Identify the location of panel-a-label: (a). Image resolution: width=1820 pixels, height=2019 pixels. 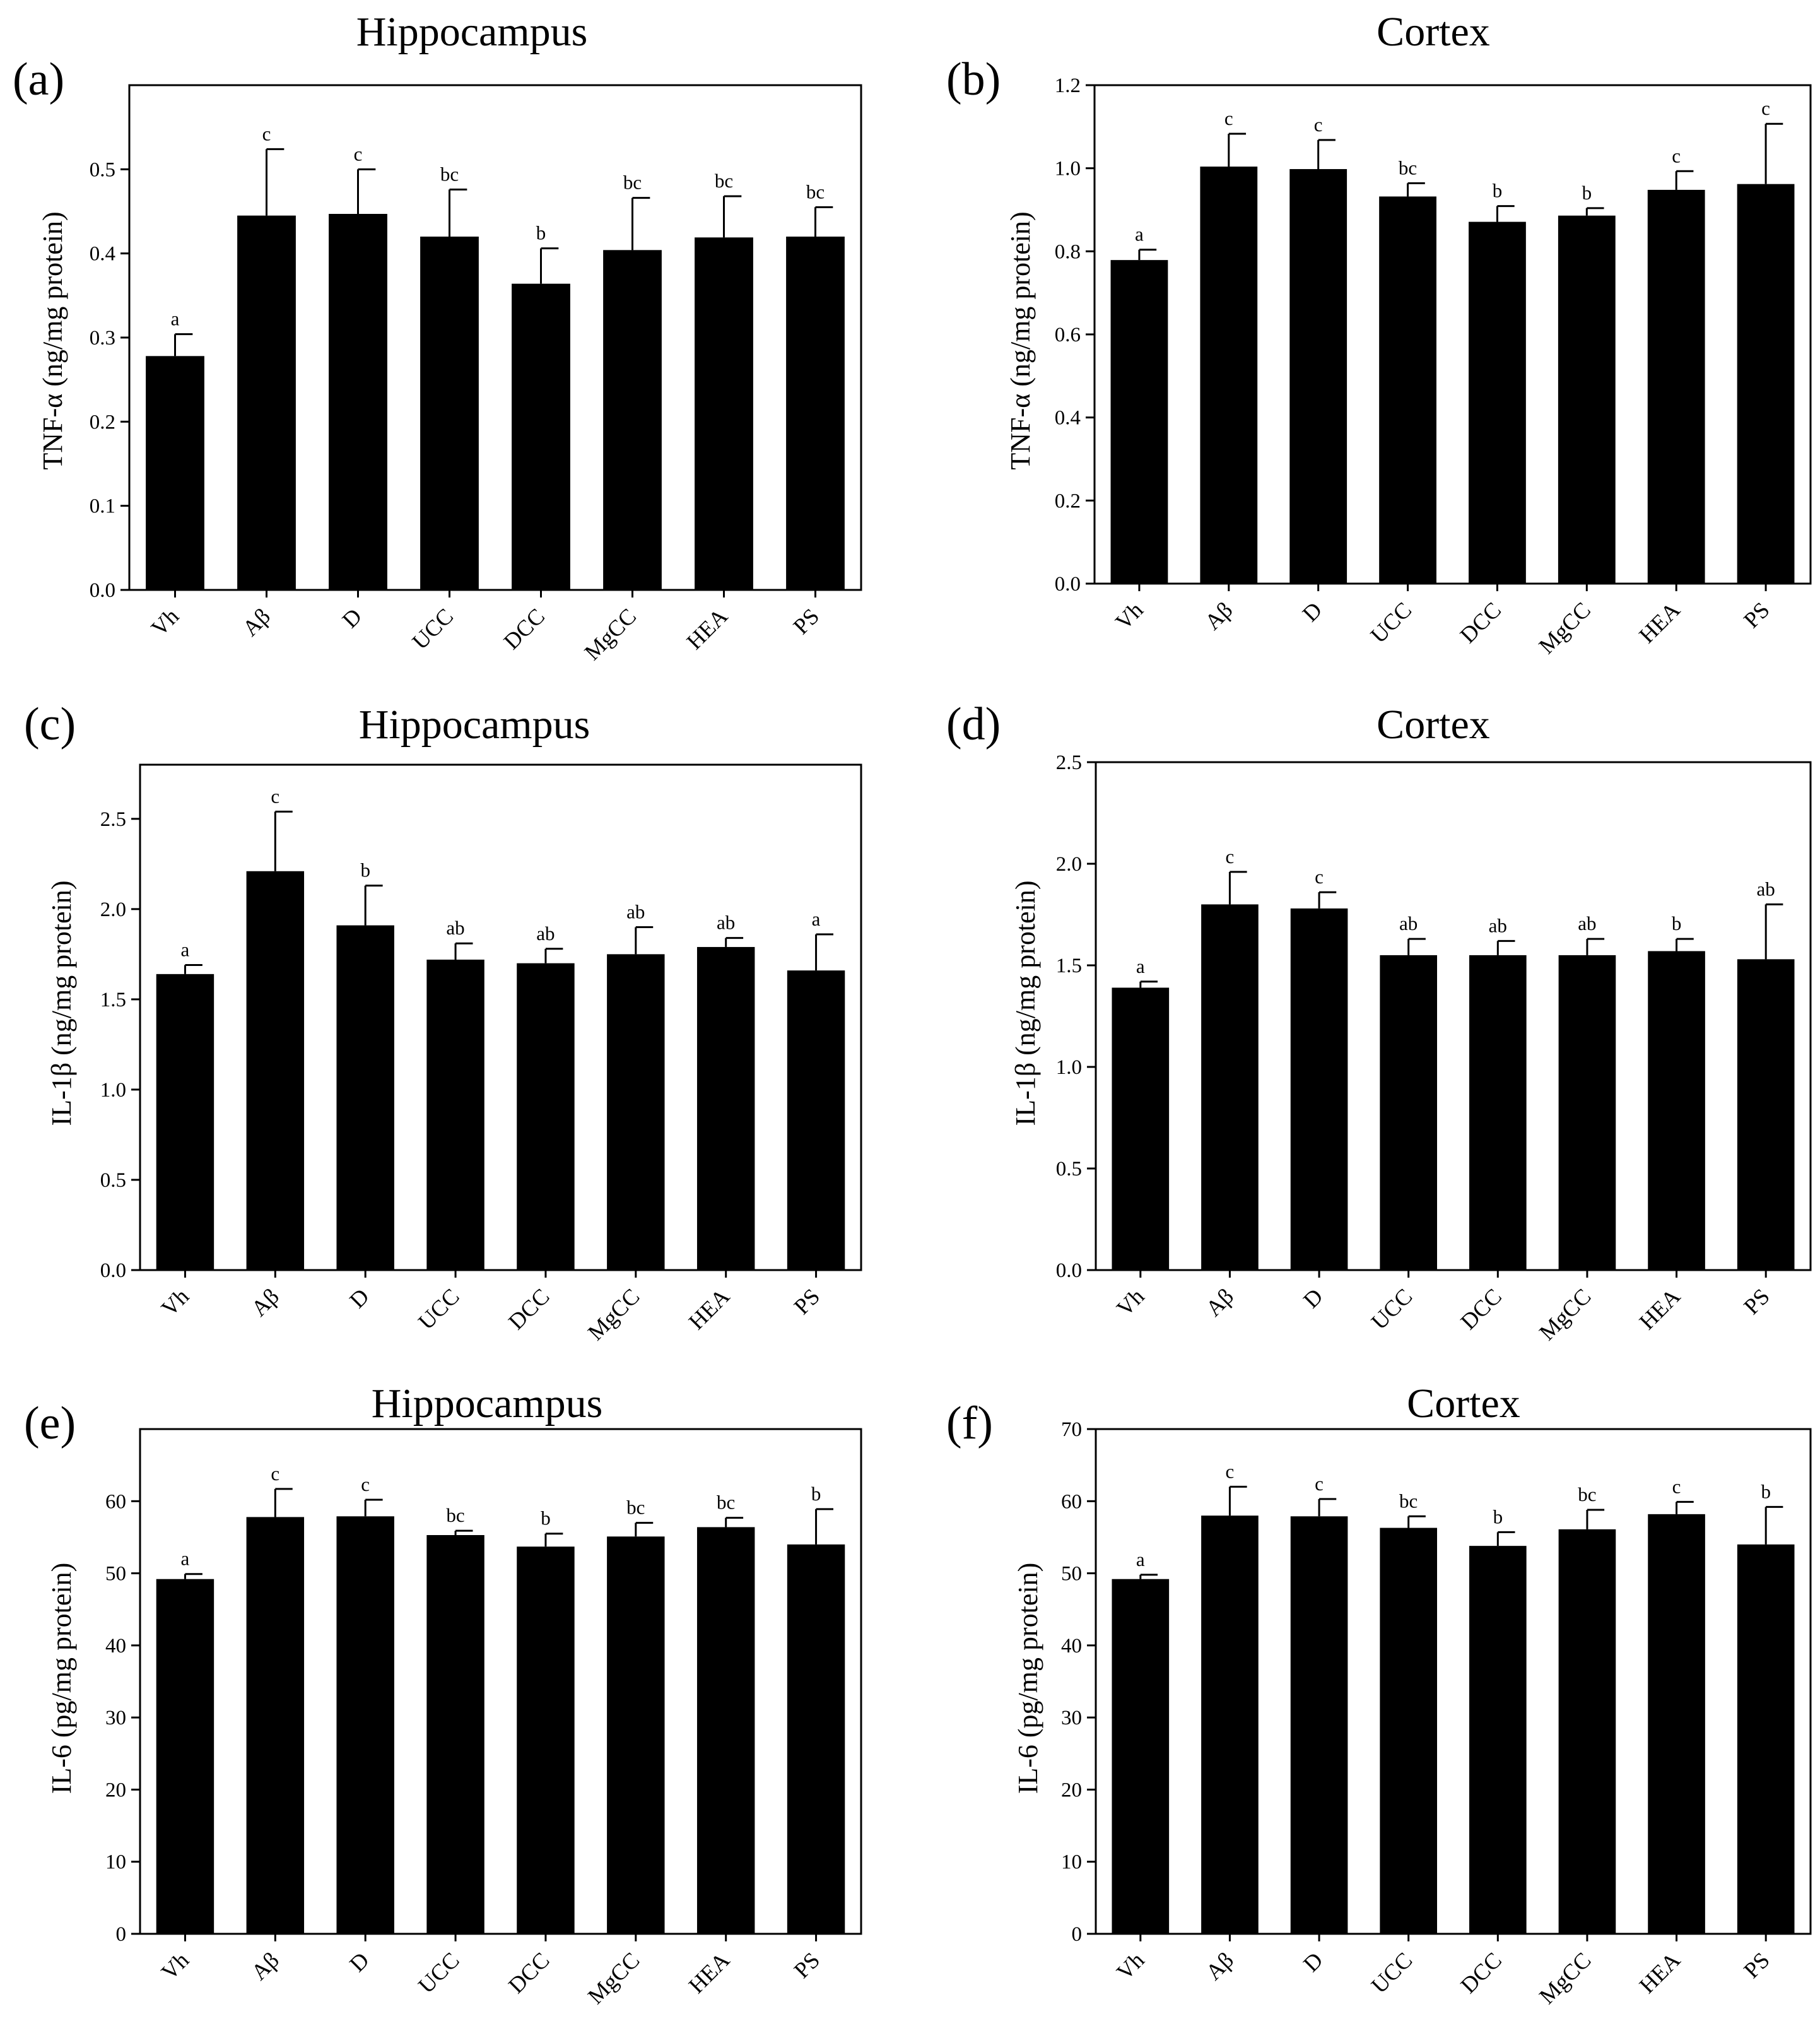
(38, 79).